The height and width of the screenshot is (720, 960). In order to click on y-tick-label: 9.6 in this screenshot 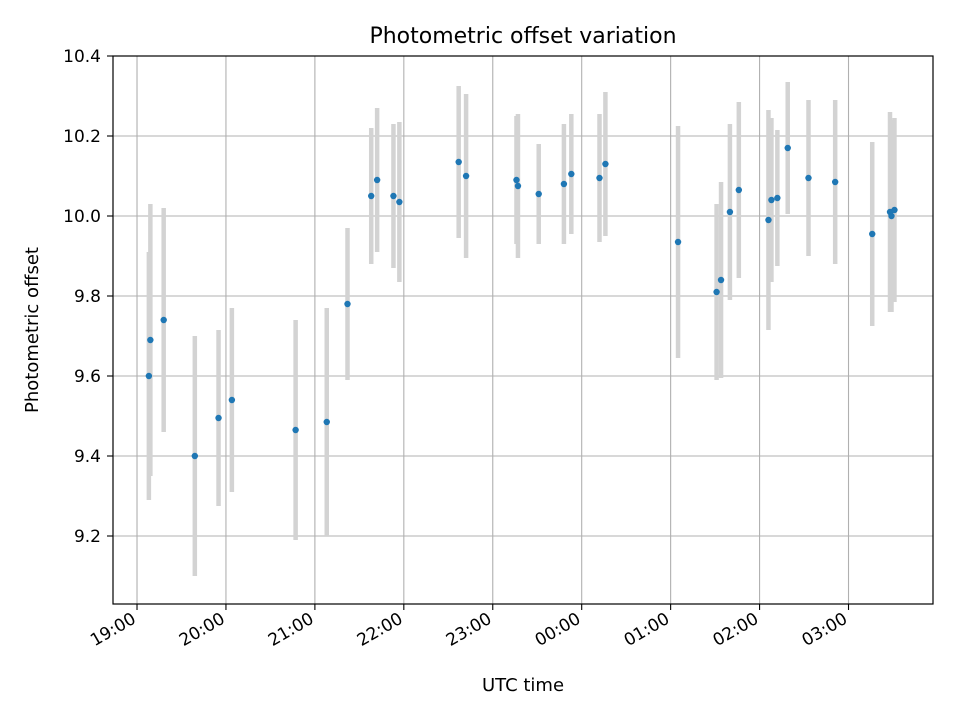, I will do `click(87, 377)`.